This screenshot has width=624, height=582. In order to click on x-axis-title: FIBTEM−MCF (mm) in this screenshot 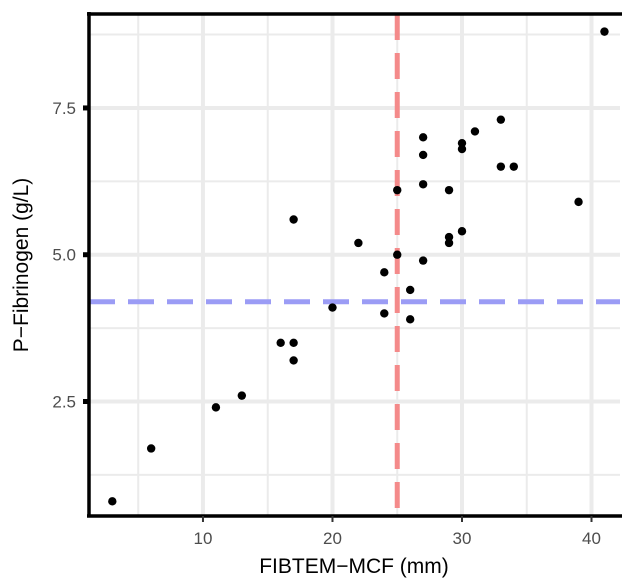, I will do `click(354, 566)`.